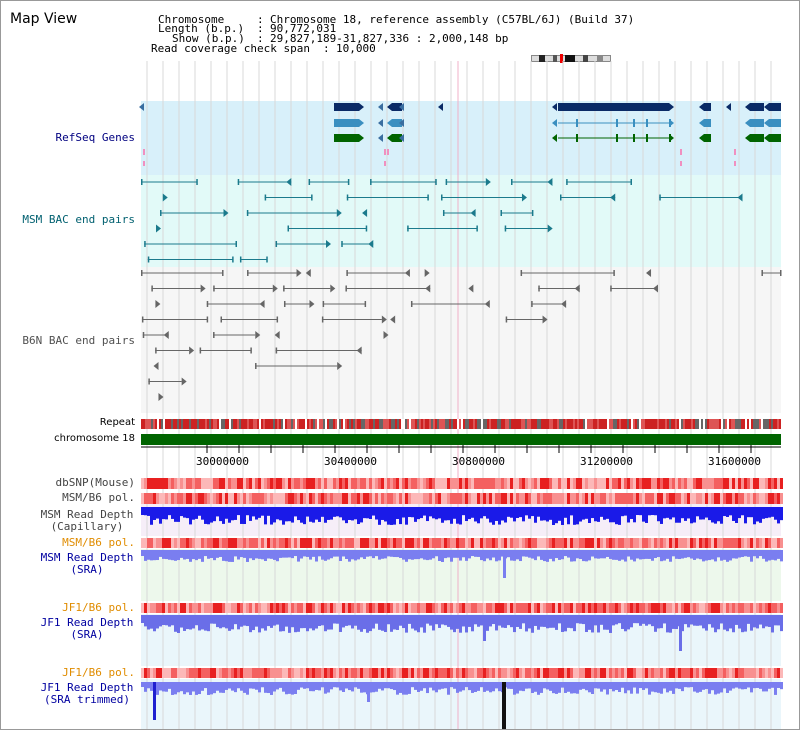 The image size is (800, 730). I want to click on b6n-bac-track-label: B6N BAC end pairs, so click(78, 340).